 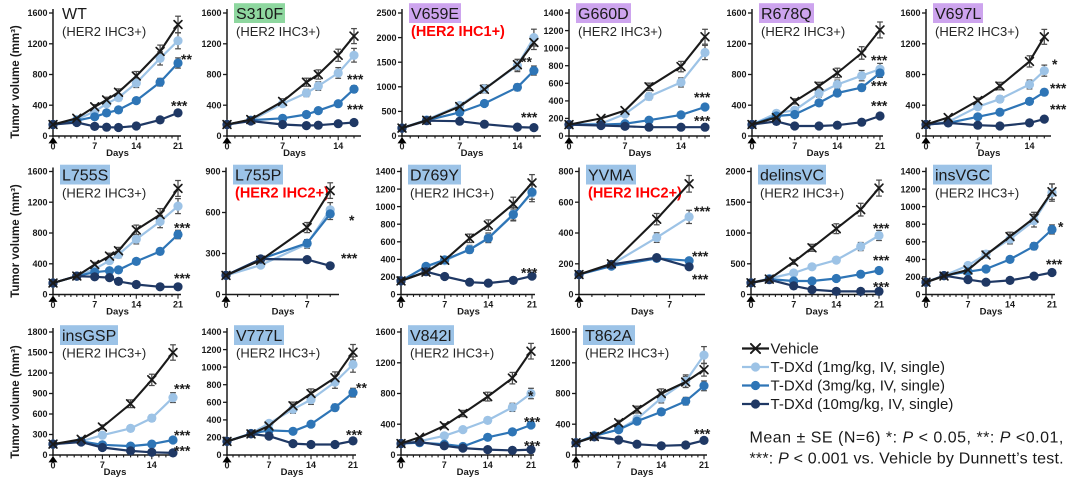 I want to click on svg-text: 200, so click(x=387, y=277).